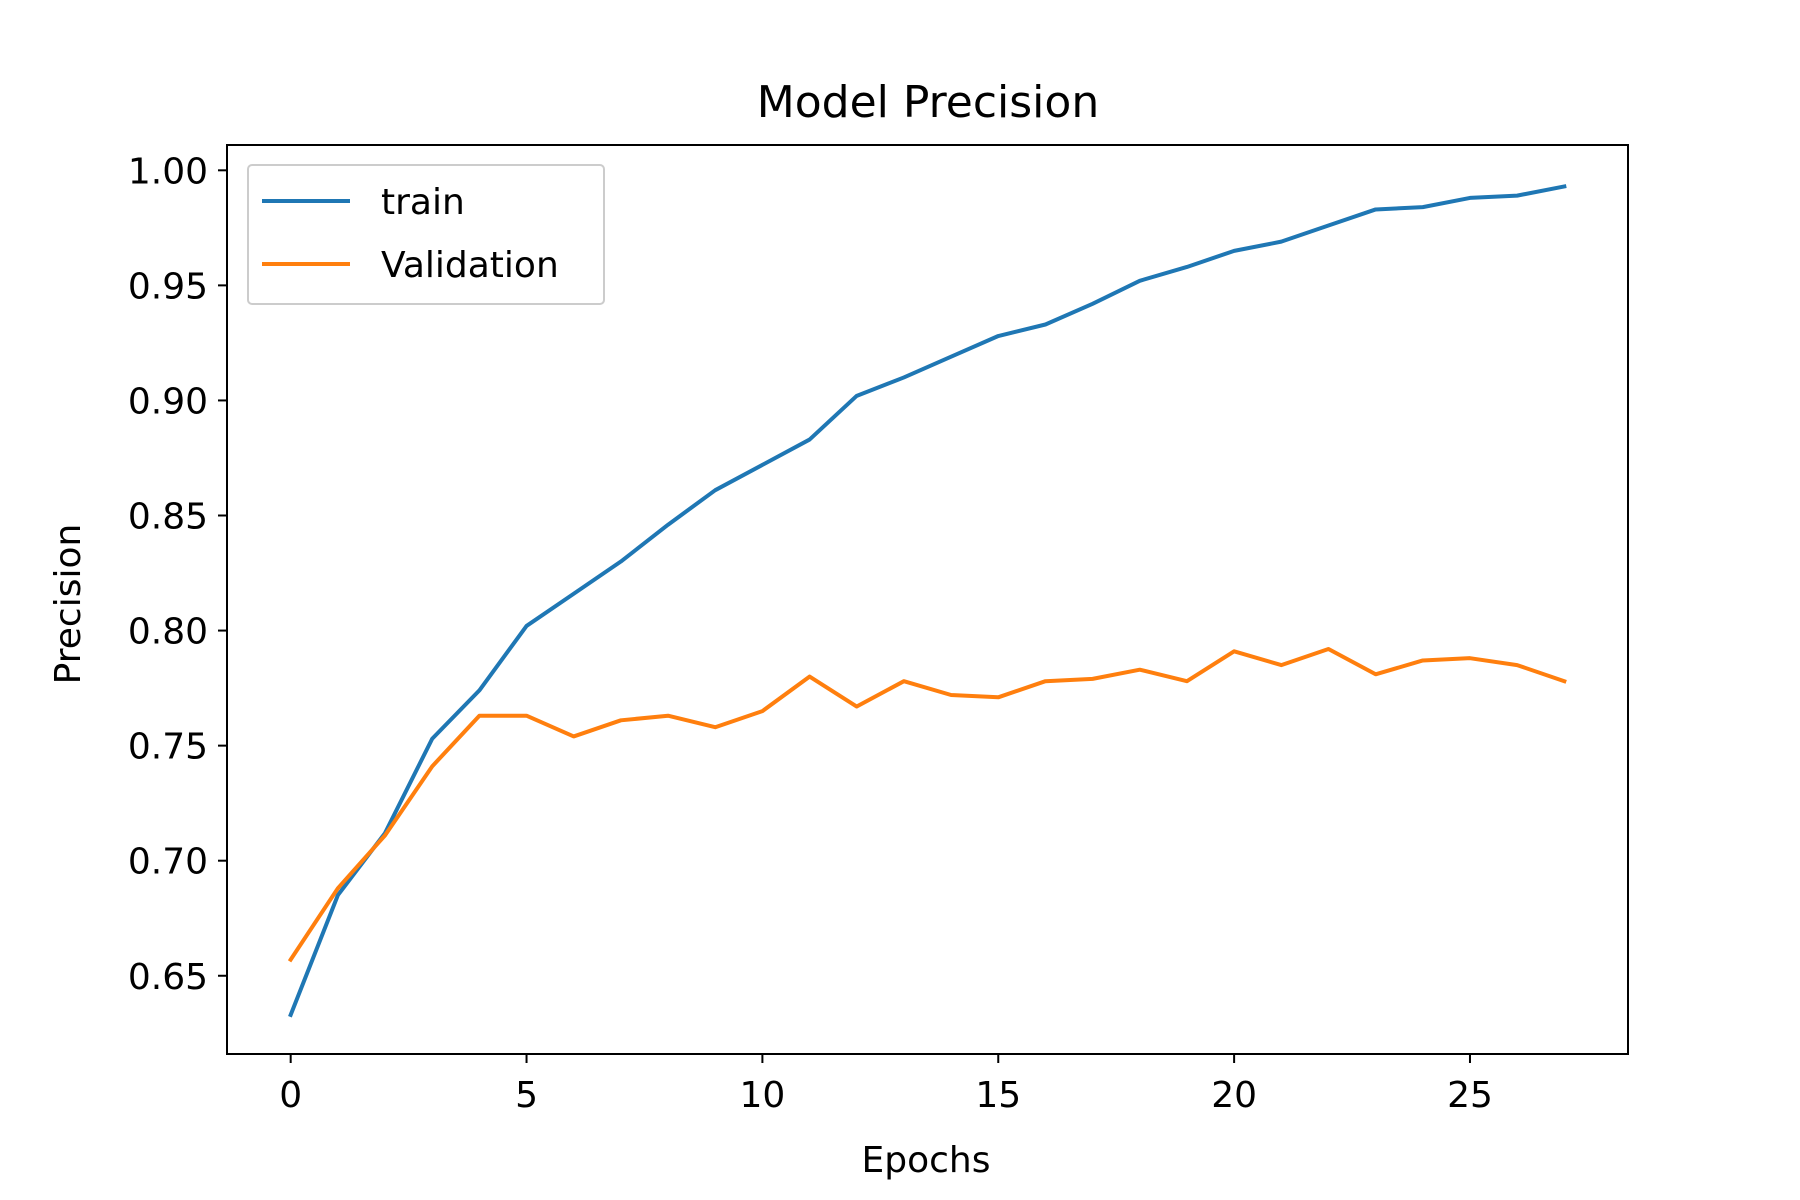  Describe the element at coordinates (168, 171) in the screenshot. I see `y-tick-label: 1.00` at that location.